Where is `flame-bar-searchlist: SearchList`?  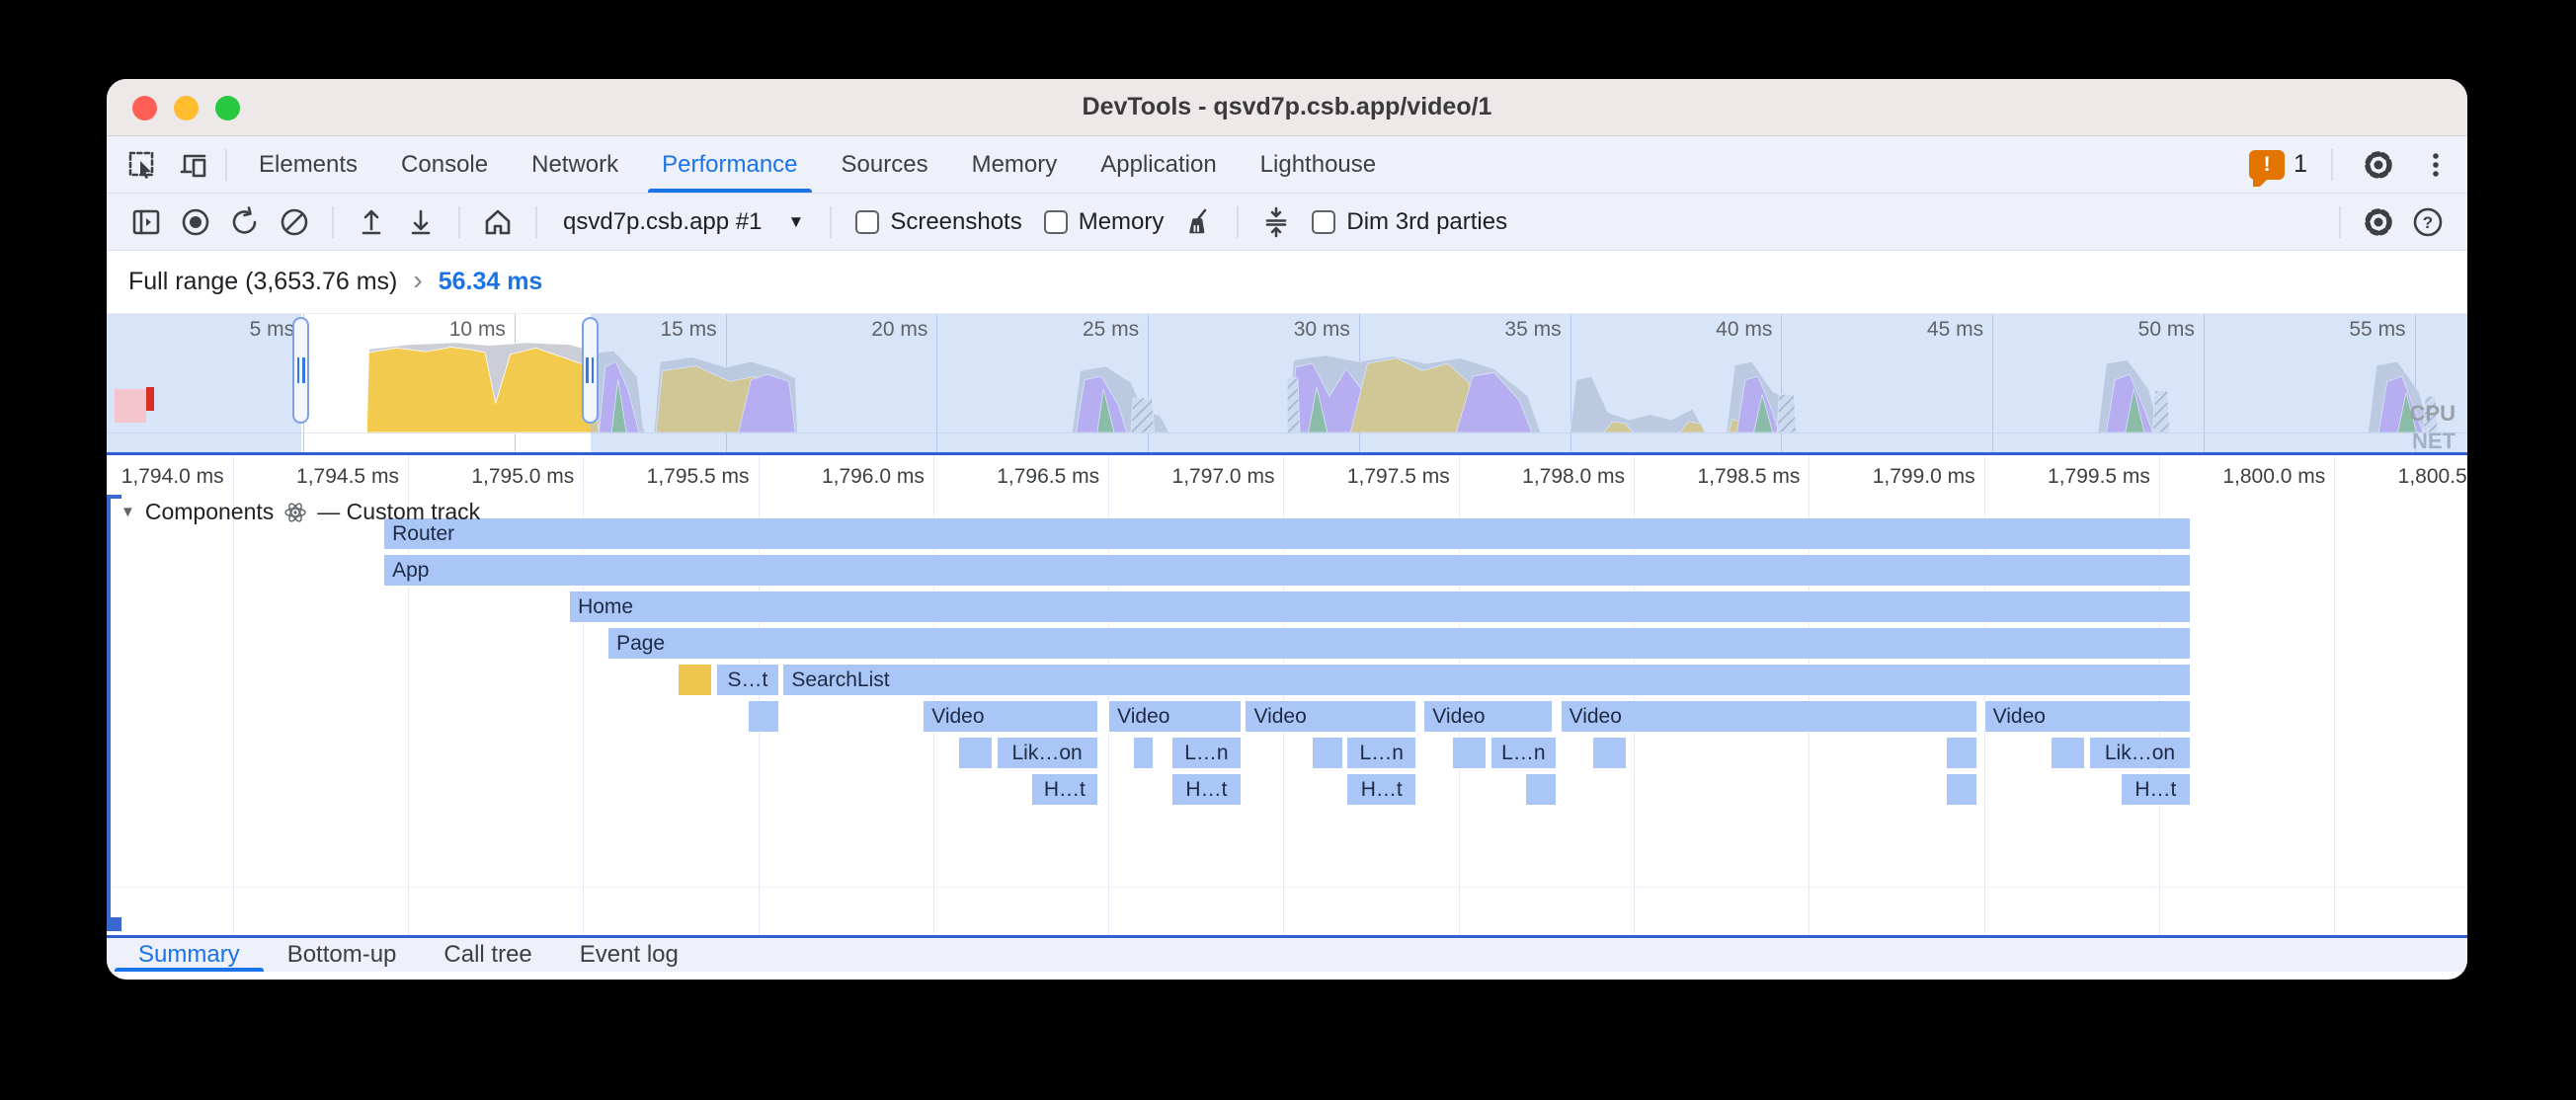 flame-bar-searchlist: SearchList is located at coordinates (1486, 680).